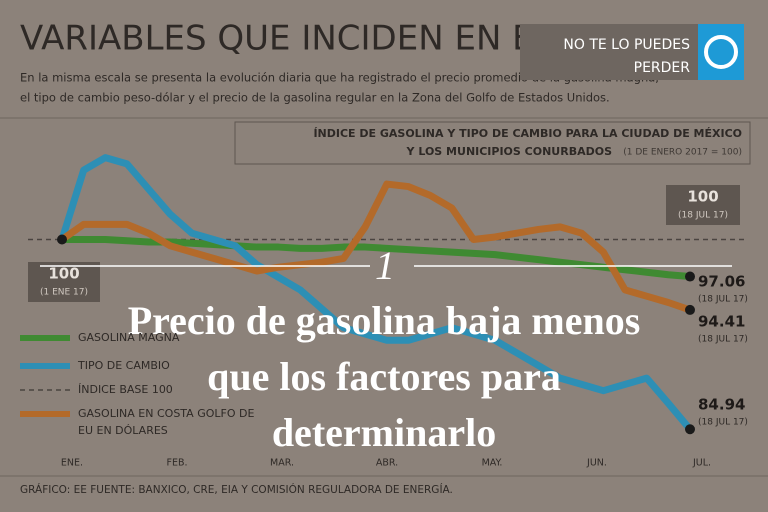 The image size is (768, 512). Describe the element at coordinates (721, 282) in the screenshot. I see `end-label: 97.06` at that location.